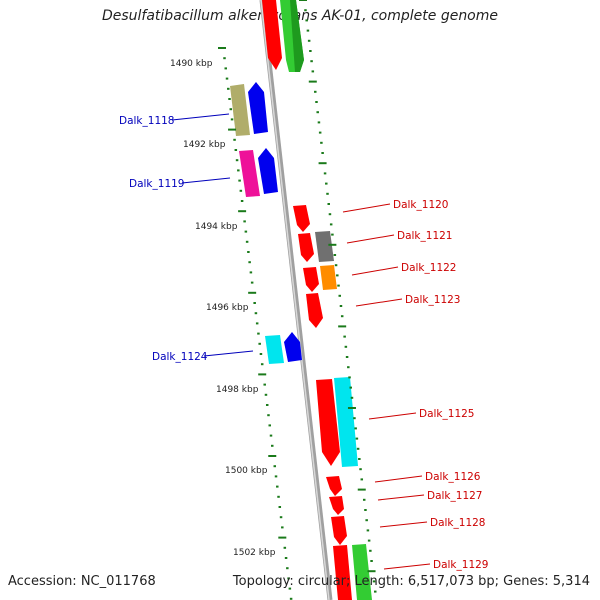 The height and width of the screenshot is (600, 600). Describe the element at coordinates (334, 486) in the screenshot. I see `gene-arrow-dalk1126` at that location.